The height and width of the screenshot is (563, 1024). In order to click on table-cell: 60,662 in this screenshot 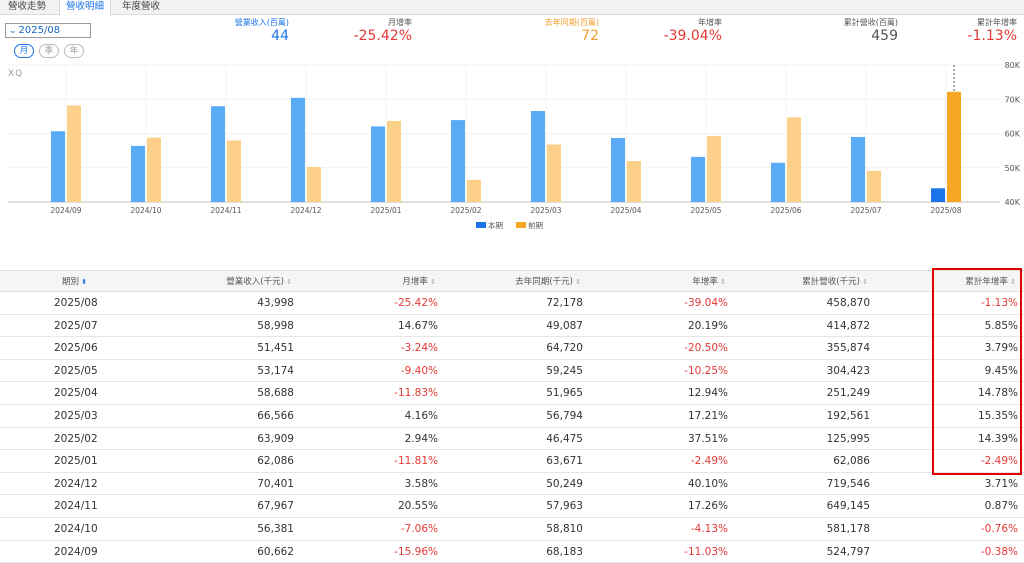, I will do `click(275, 551)`.